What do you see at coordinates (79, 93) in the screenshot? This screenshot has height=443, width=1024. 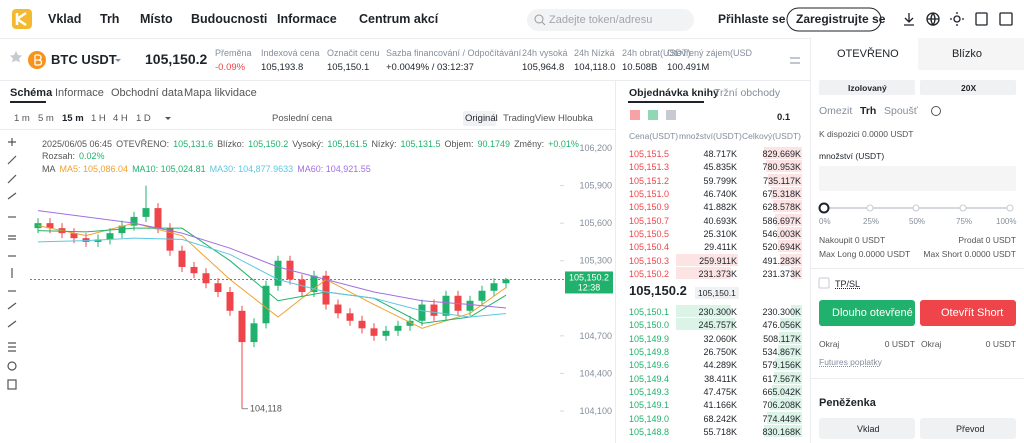 I see `chart-tab: Informace` at bounding box center [79, 93].